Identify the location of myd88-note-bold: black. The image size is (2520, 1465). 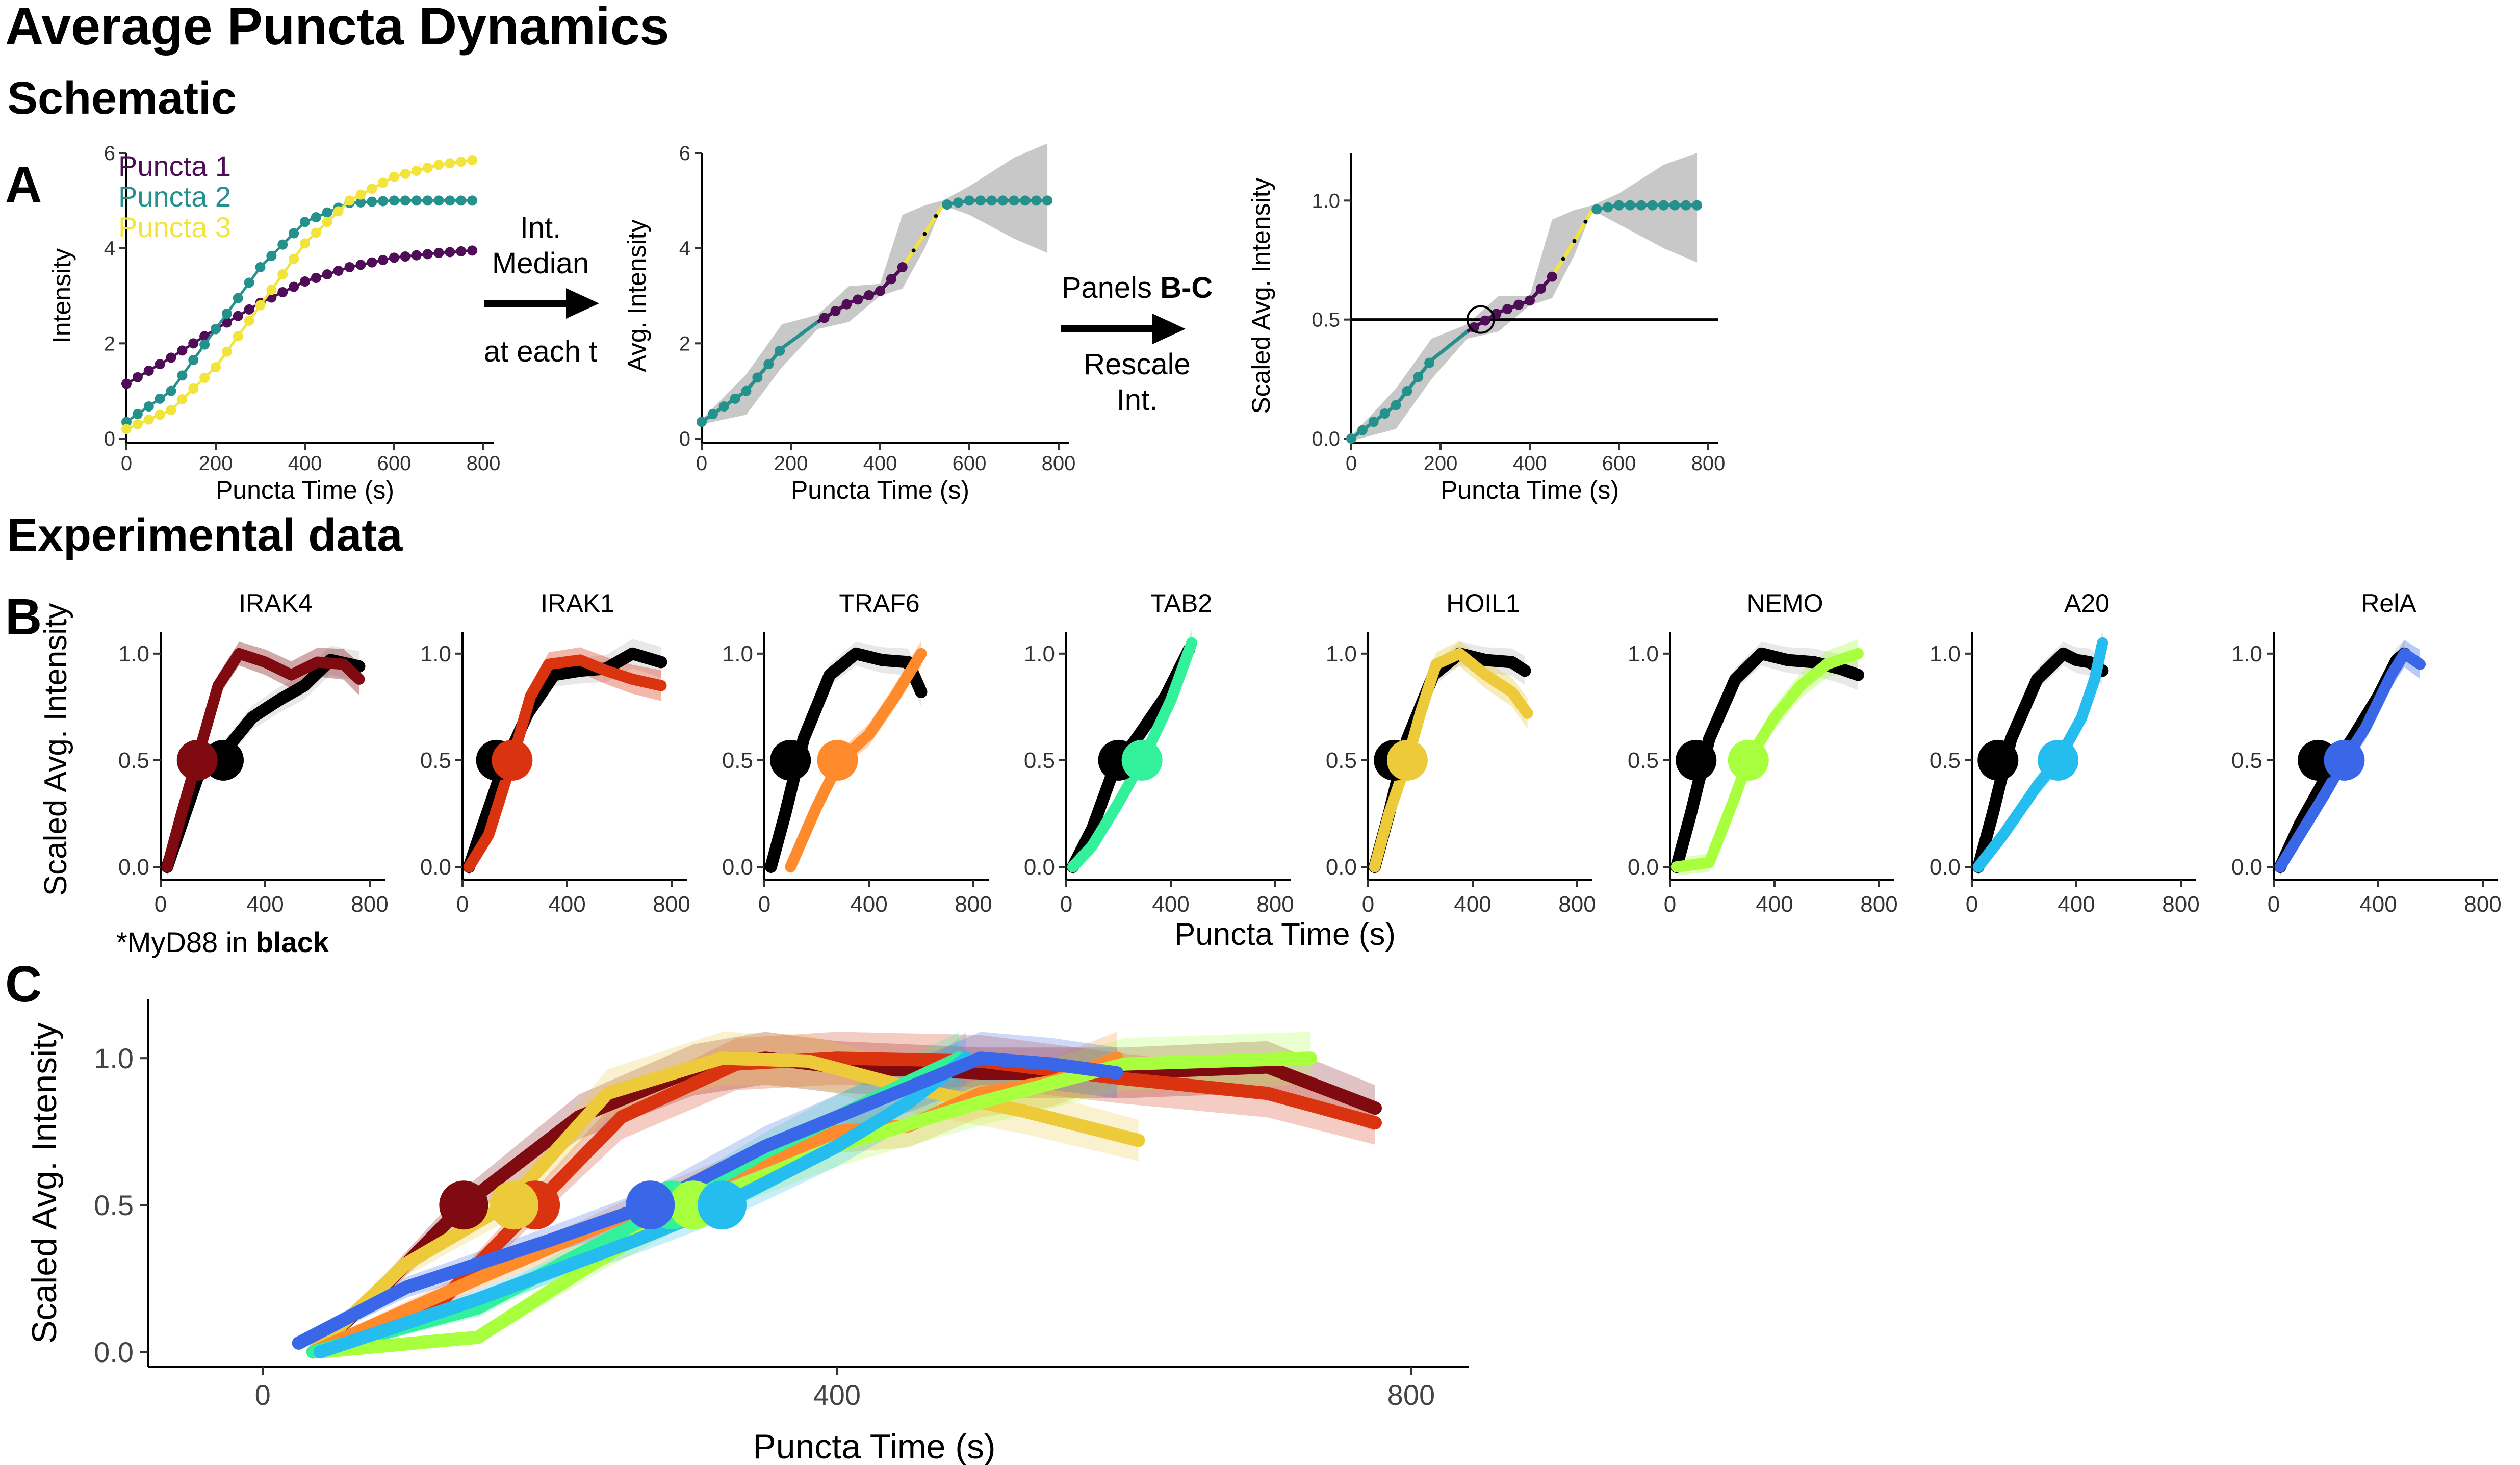
(292, 942).